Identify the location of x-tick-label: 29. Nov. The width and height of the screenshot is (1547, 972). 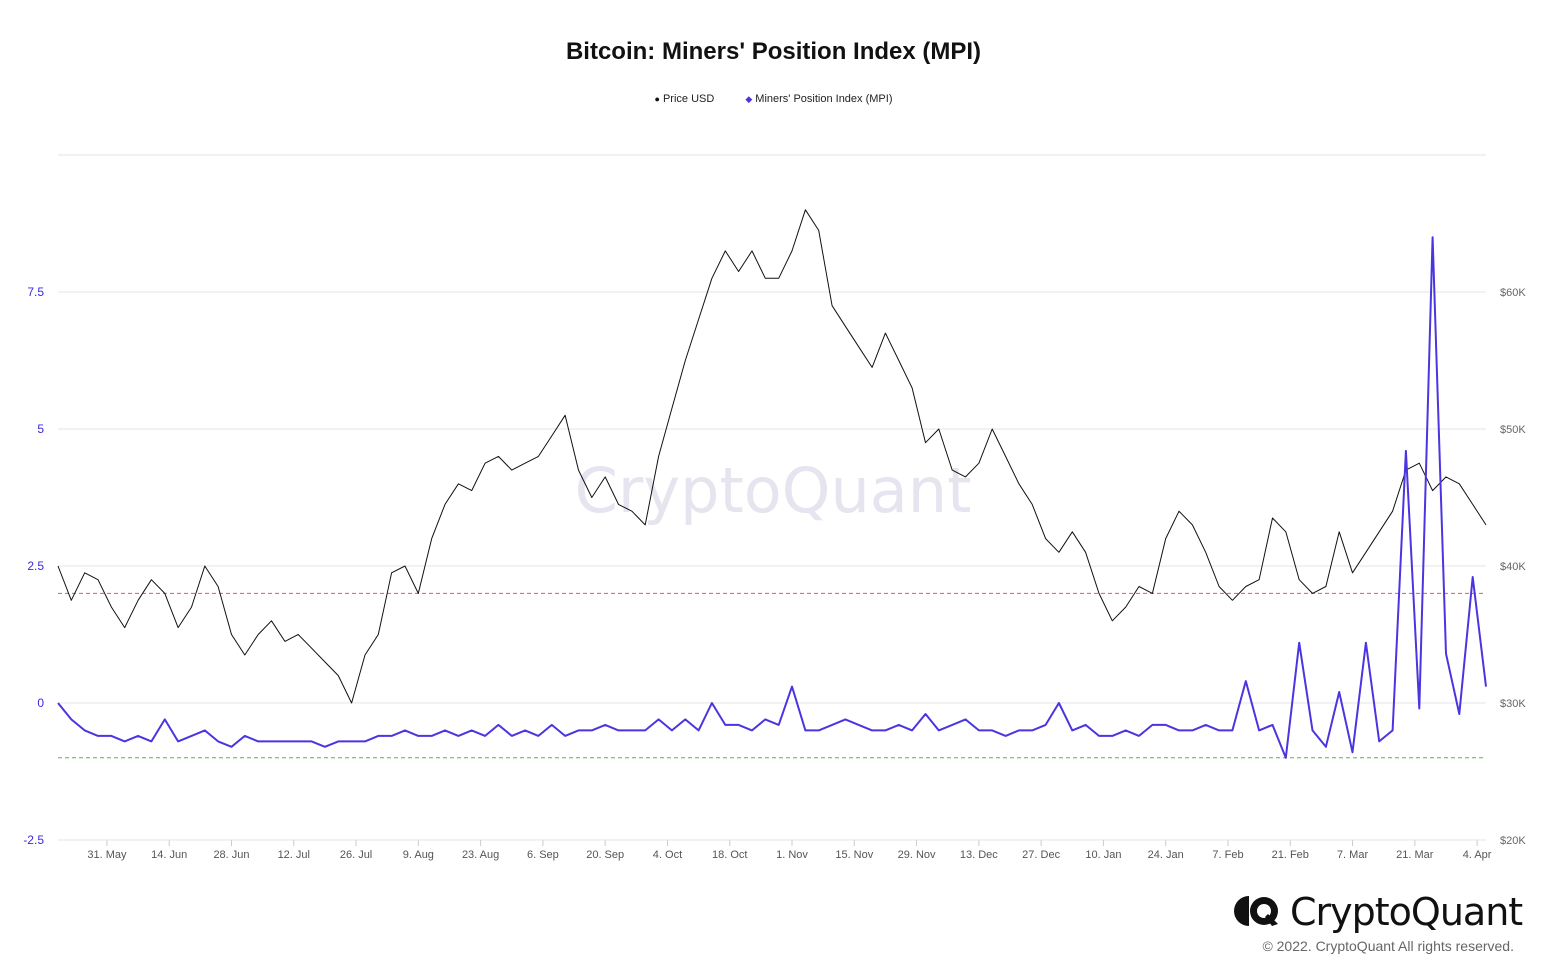
(917, 855).